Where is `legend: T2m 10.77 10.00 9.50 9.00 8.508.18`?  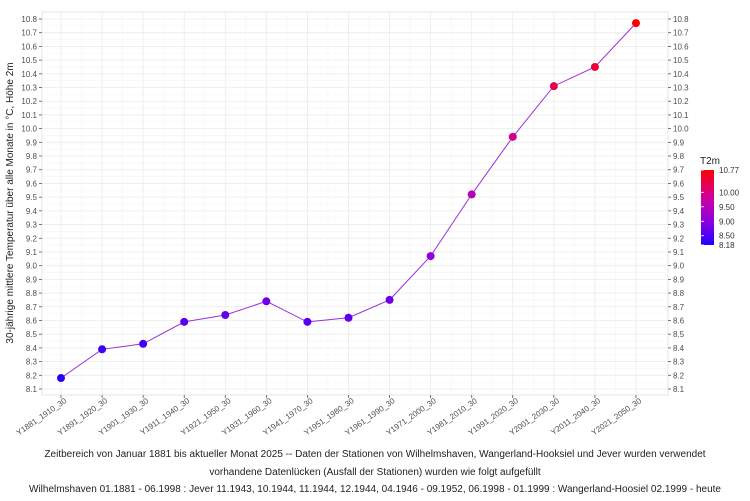 legend: T2m 10.77 10.00 9.50 9.00 8.508.18 is located at coordinates (720, 203).